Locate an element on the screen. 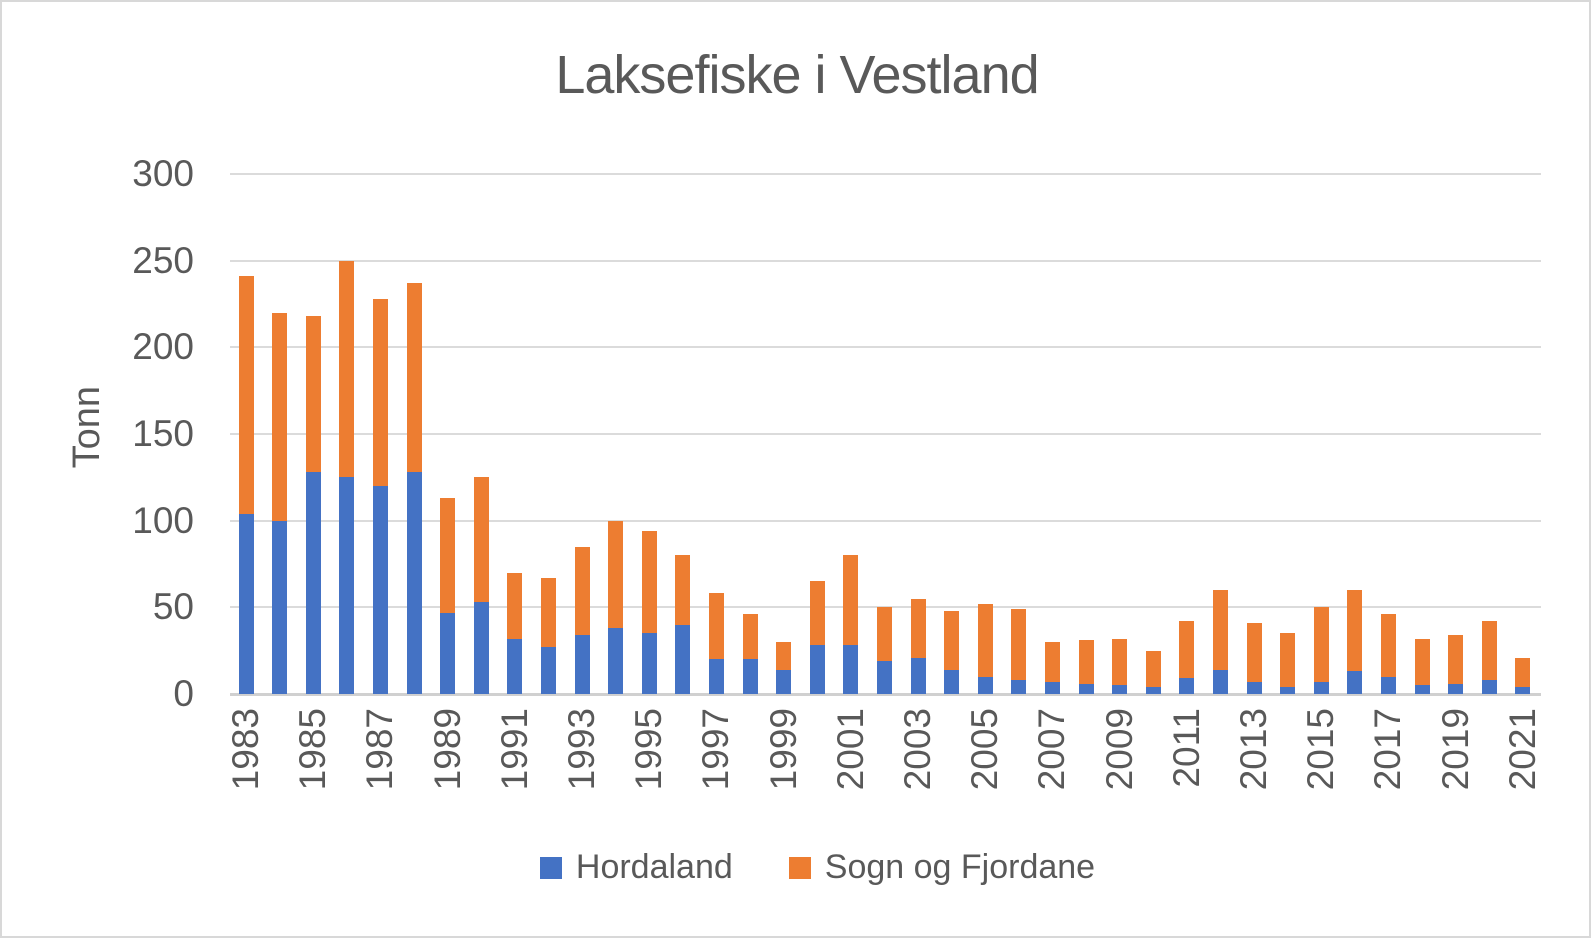  y-tick-label-250: 250 is located at coordinates (163, 260).